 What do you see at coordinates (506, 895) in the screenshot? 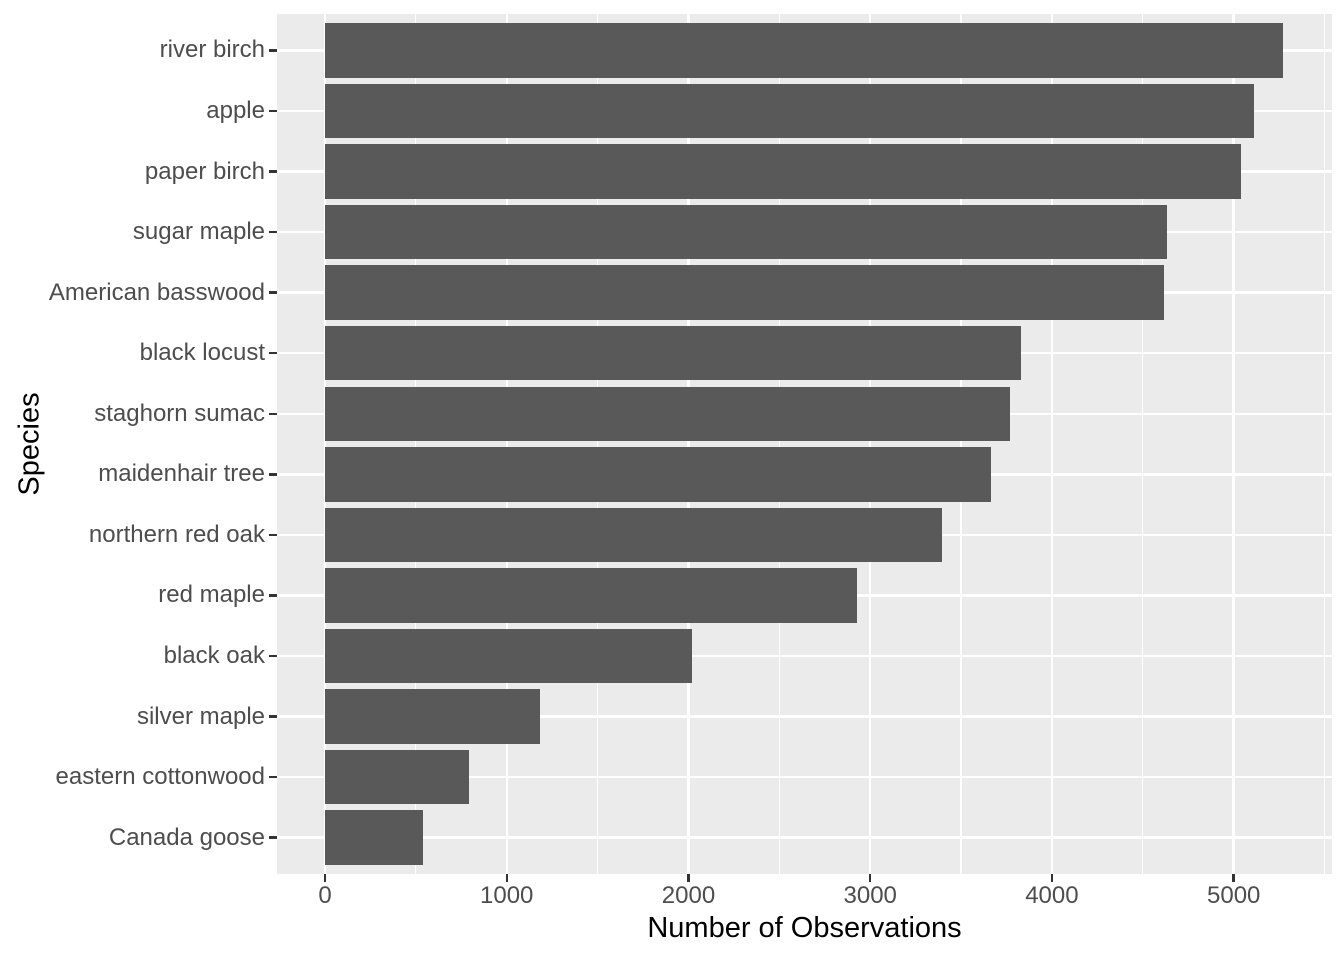
I see `x-tick-label: 1000` at bounding box center [506, 895].